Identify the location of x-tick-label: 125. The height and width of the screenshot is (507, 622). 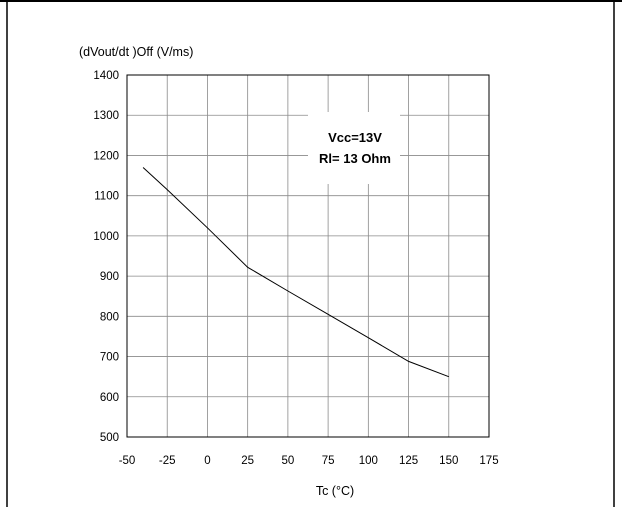
(408, 461).